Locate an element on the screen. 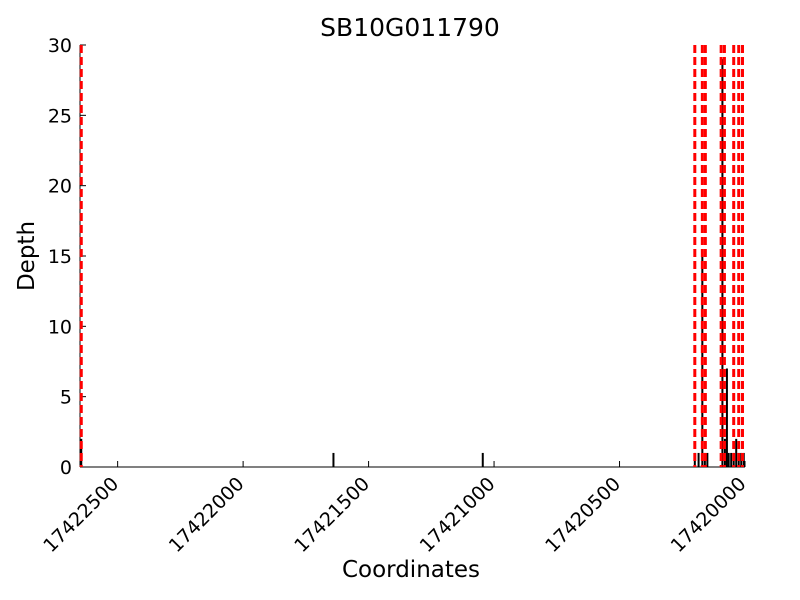  x-tick-label: 17421000 is located at coordinates (458, 515).